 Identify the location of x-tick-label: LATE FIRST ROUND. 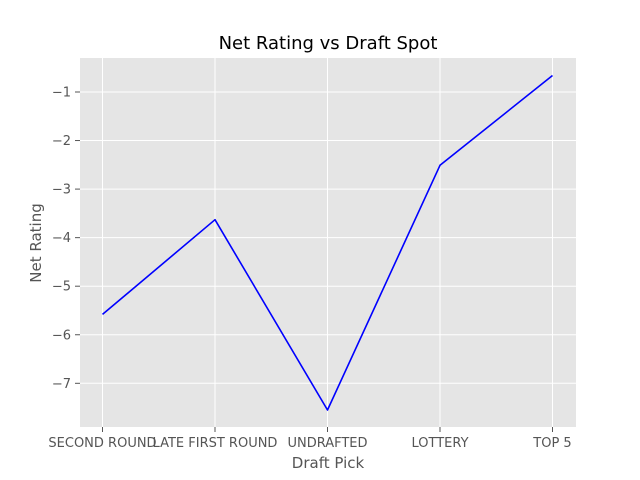
(215, 443).